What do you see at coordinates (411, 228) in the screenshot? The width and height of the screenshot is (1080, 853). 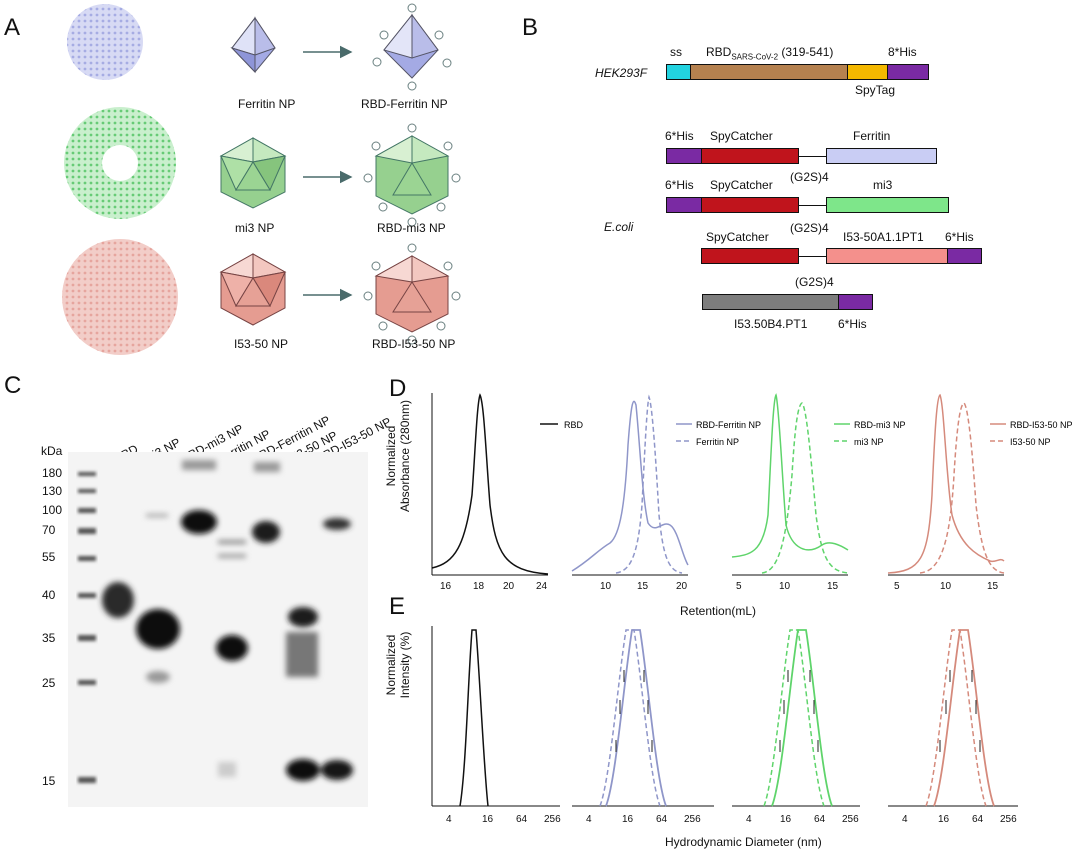 I see `label-rbd-mi3-np: RBD-mi3 NP` at bounding box center [411, 228].